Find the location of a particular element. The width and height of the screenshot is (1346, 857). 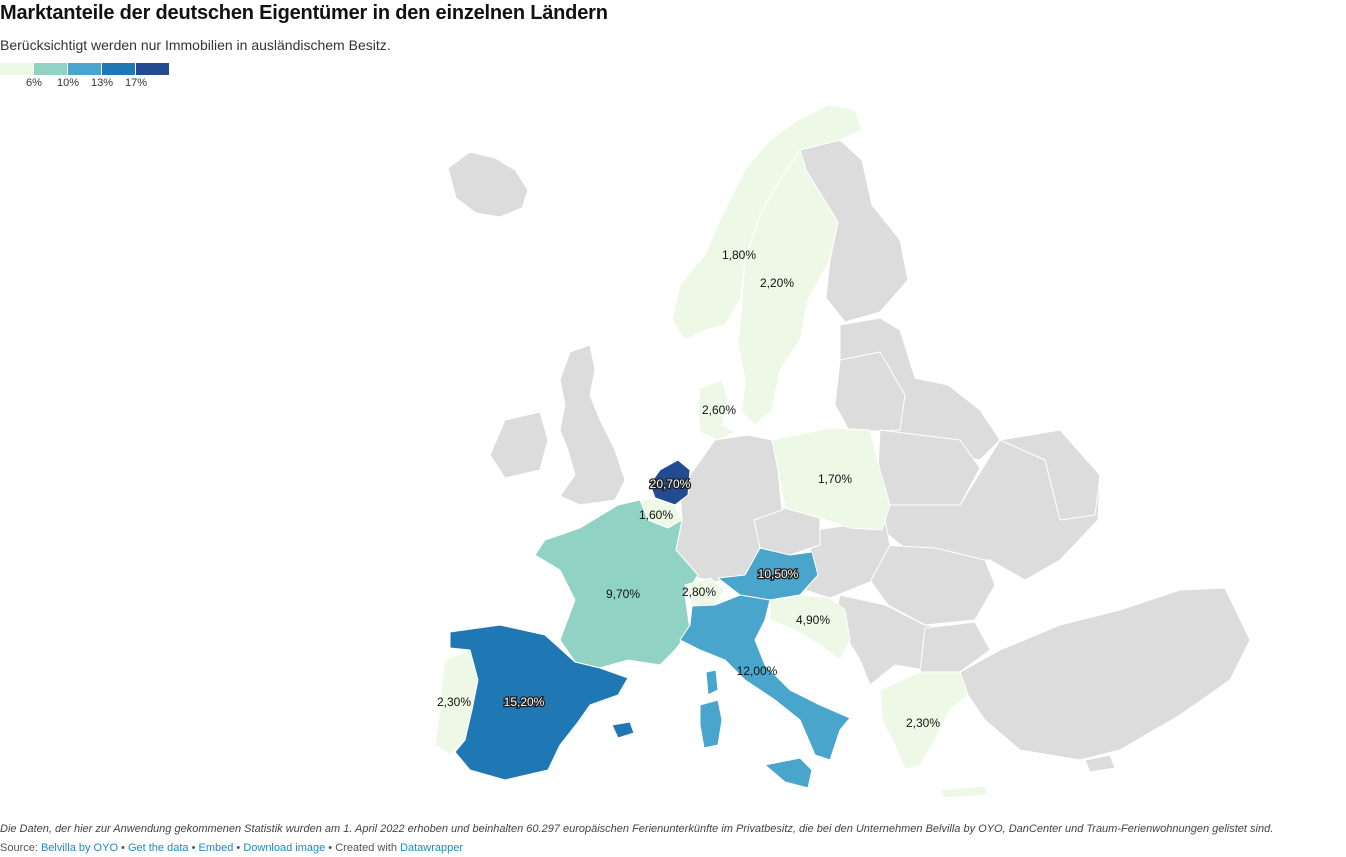

label-poland: 1,70% is located at coordinates (835, 479).